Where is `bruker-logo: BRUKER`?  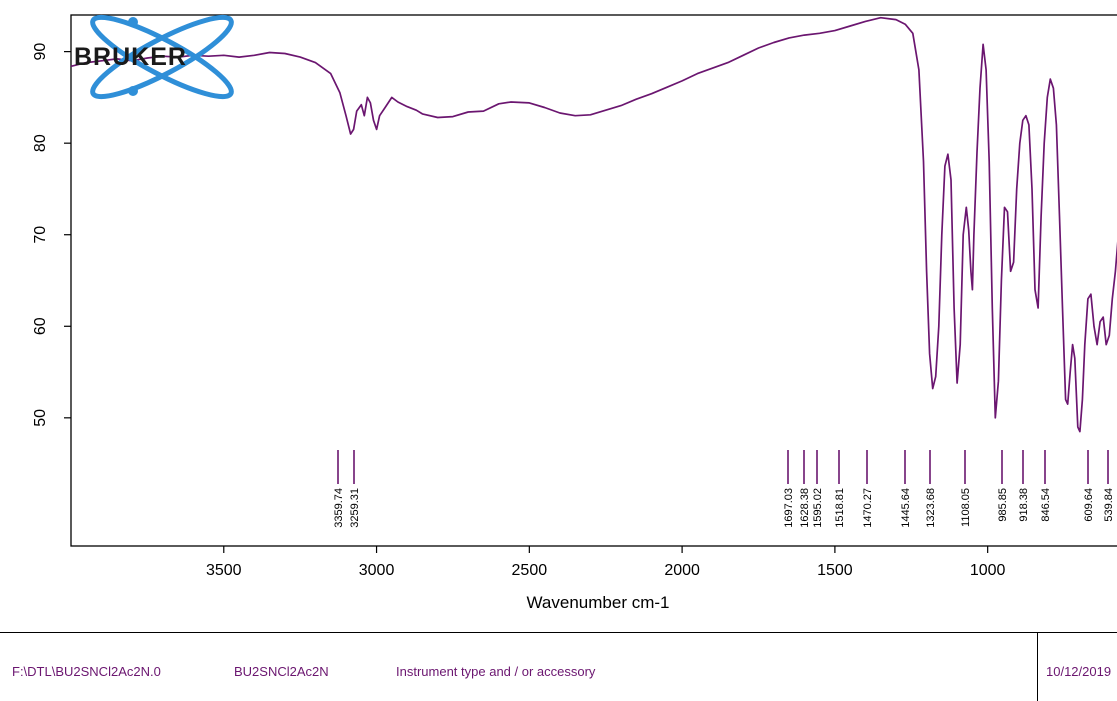 bruker-logo: BRUKER is located at coordinates (154, 57).